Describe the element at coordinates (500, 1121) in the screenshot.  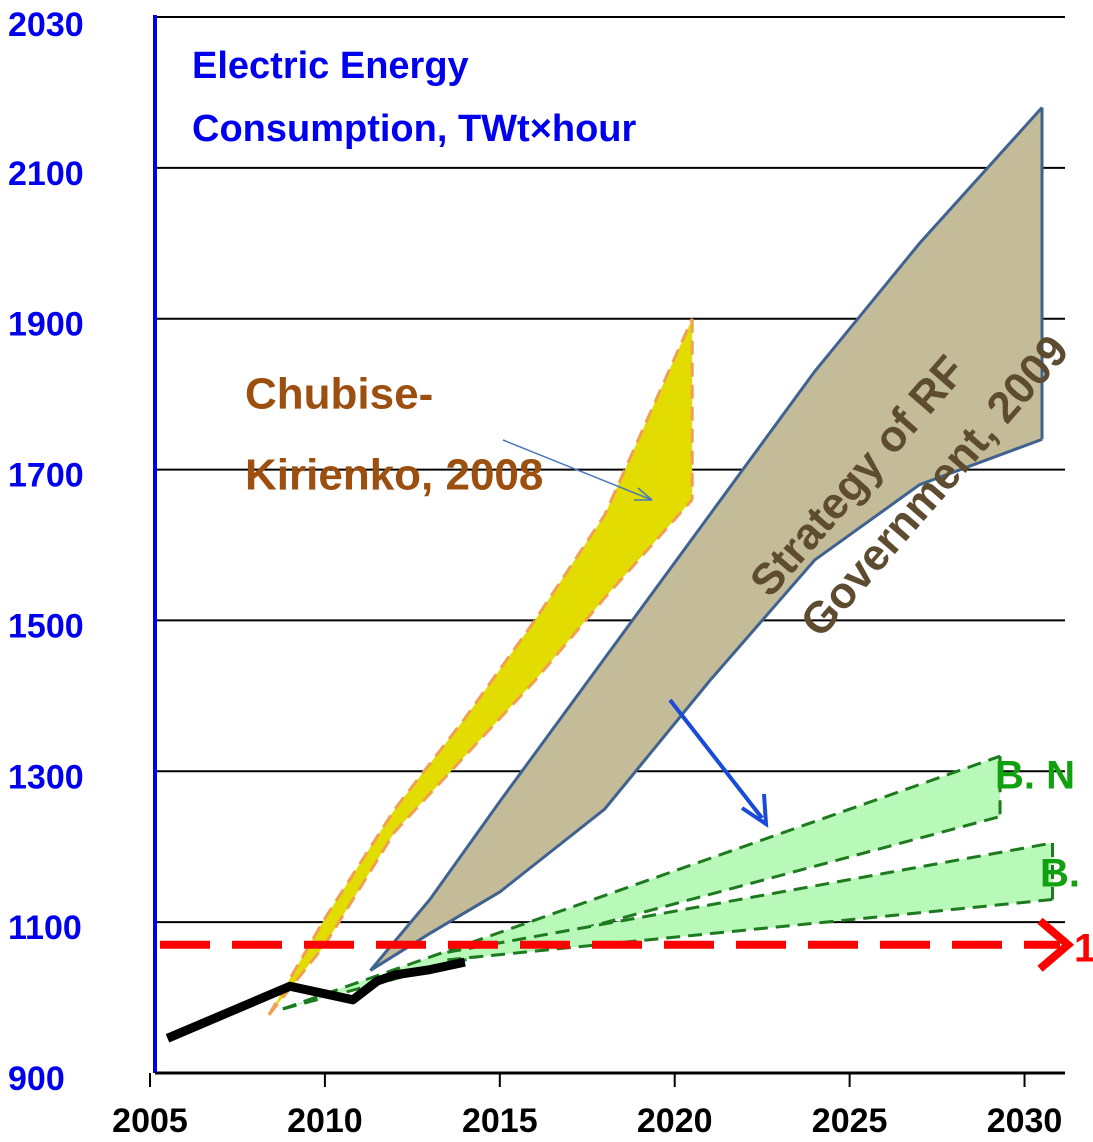
I see `x-tick-label: 2015` at that location.